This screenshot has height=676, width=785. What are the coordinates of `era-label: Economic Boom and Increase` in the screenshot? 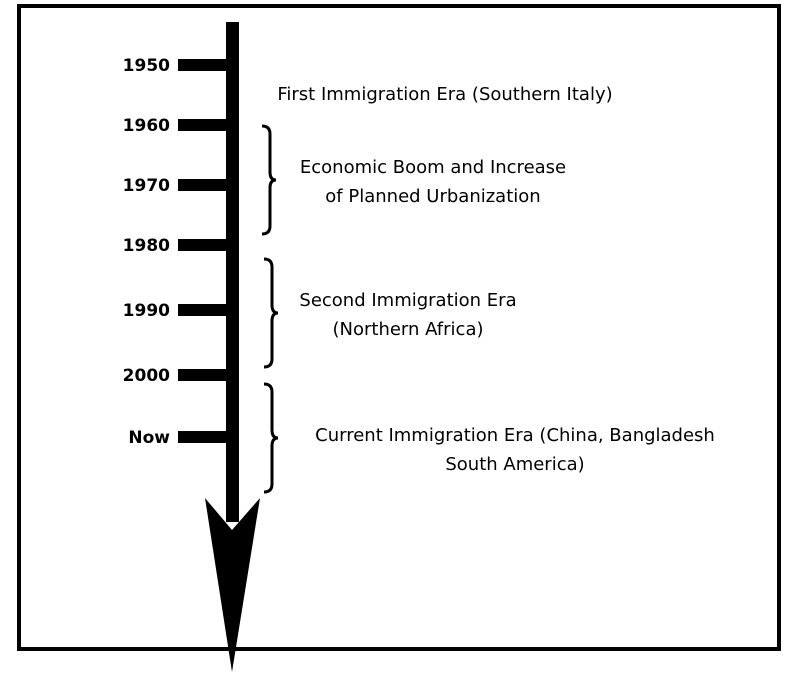 It's located at (433, 167).